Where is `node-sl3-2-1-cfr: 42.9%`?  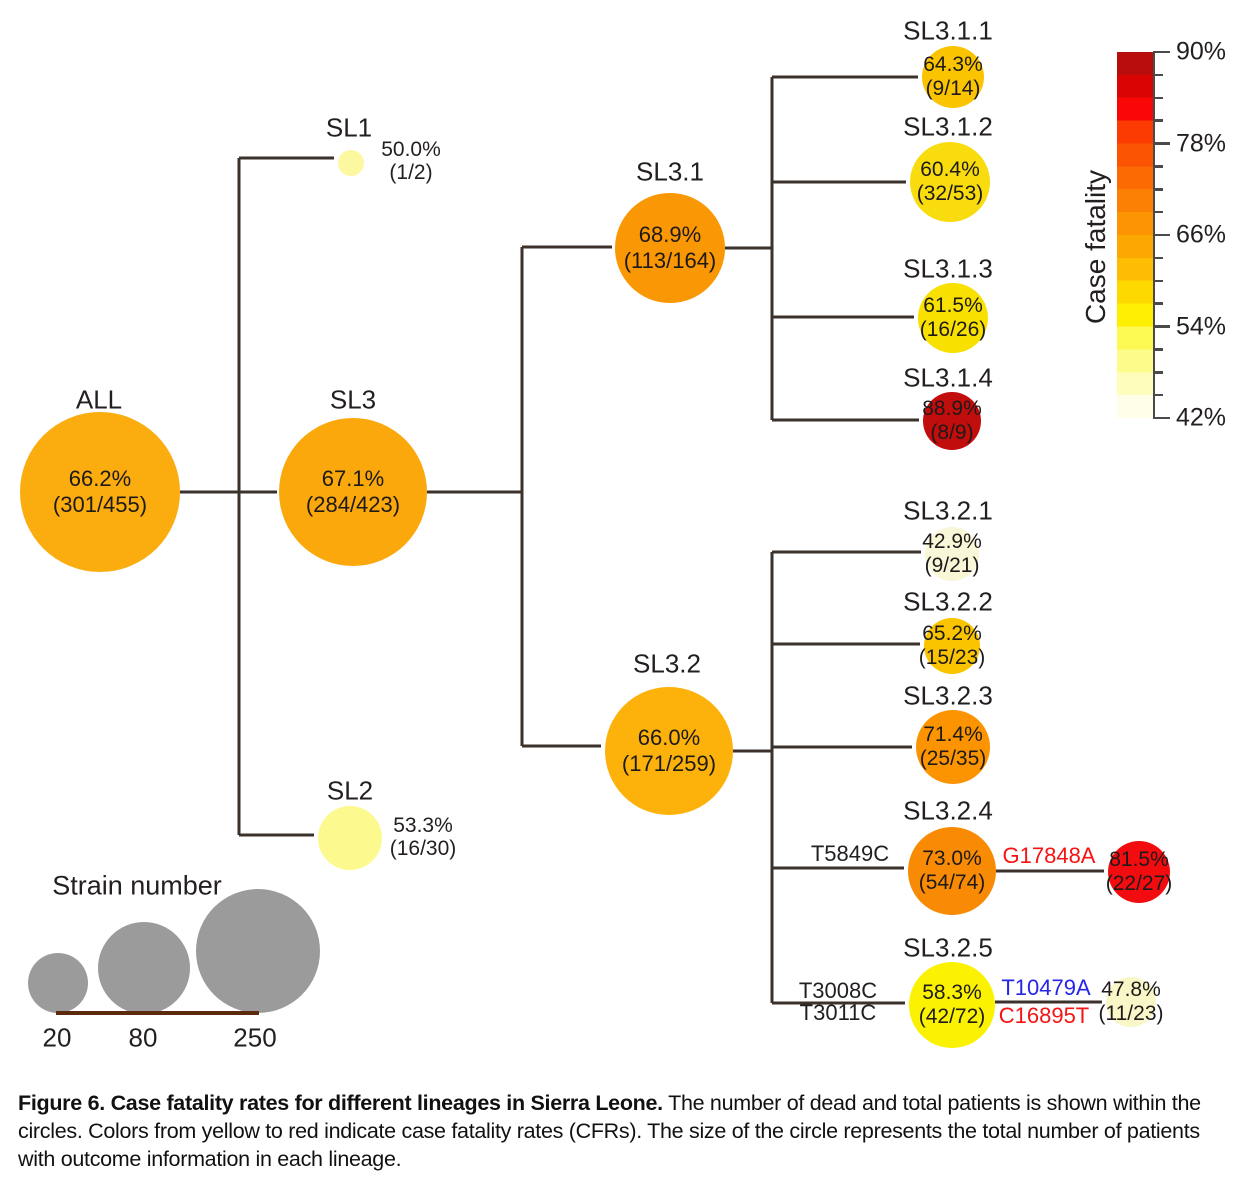 node-sl3-2-1-cfr: 42.9% is located at coordinates (952, 541).